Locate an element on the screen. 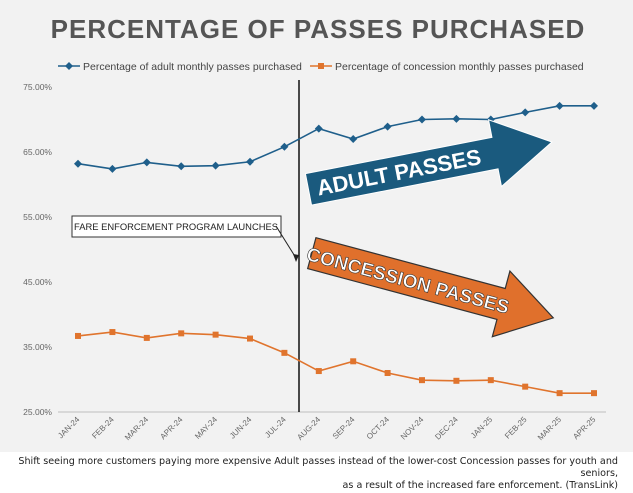  event-annotation-box is located at coordinates (176, 226).